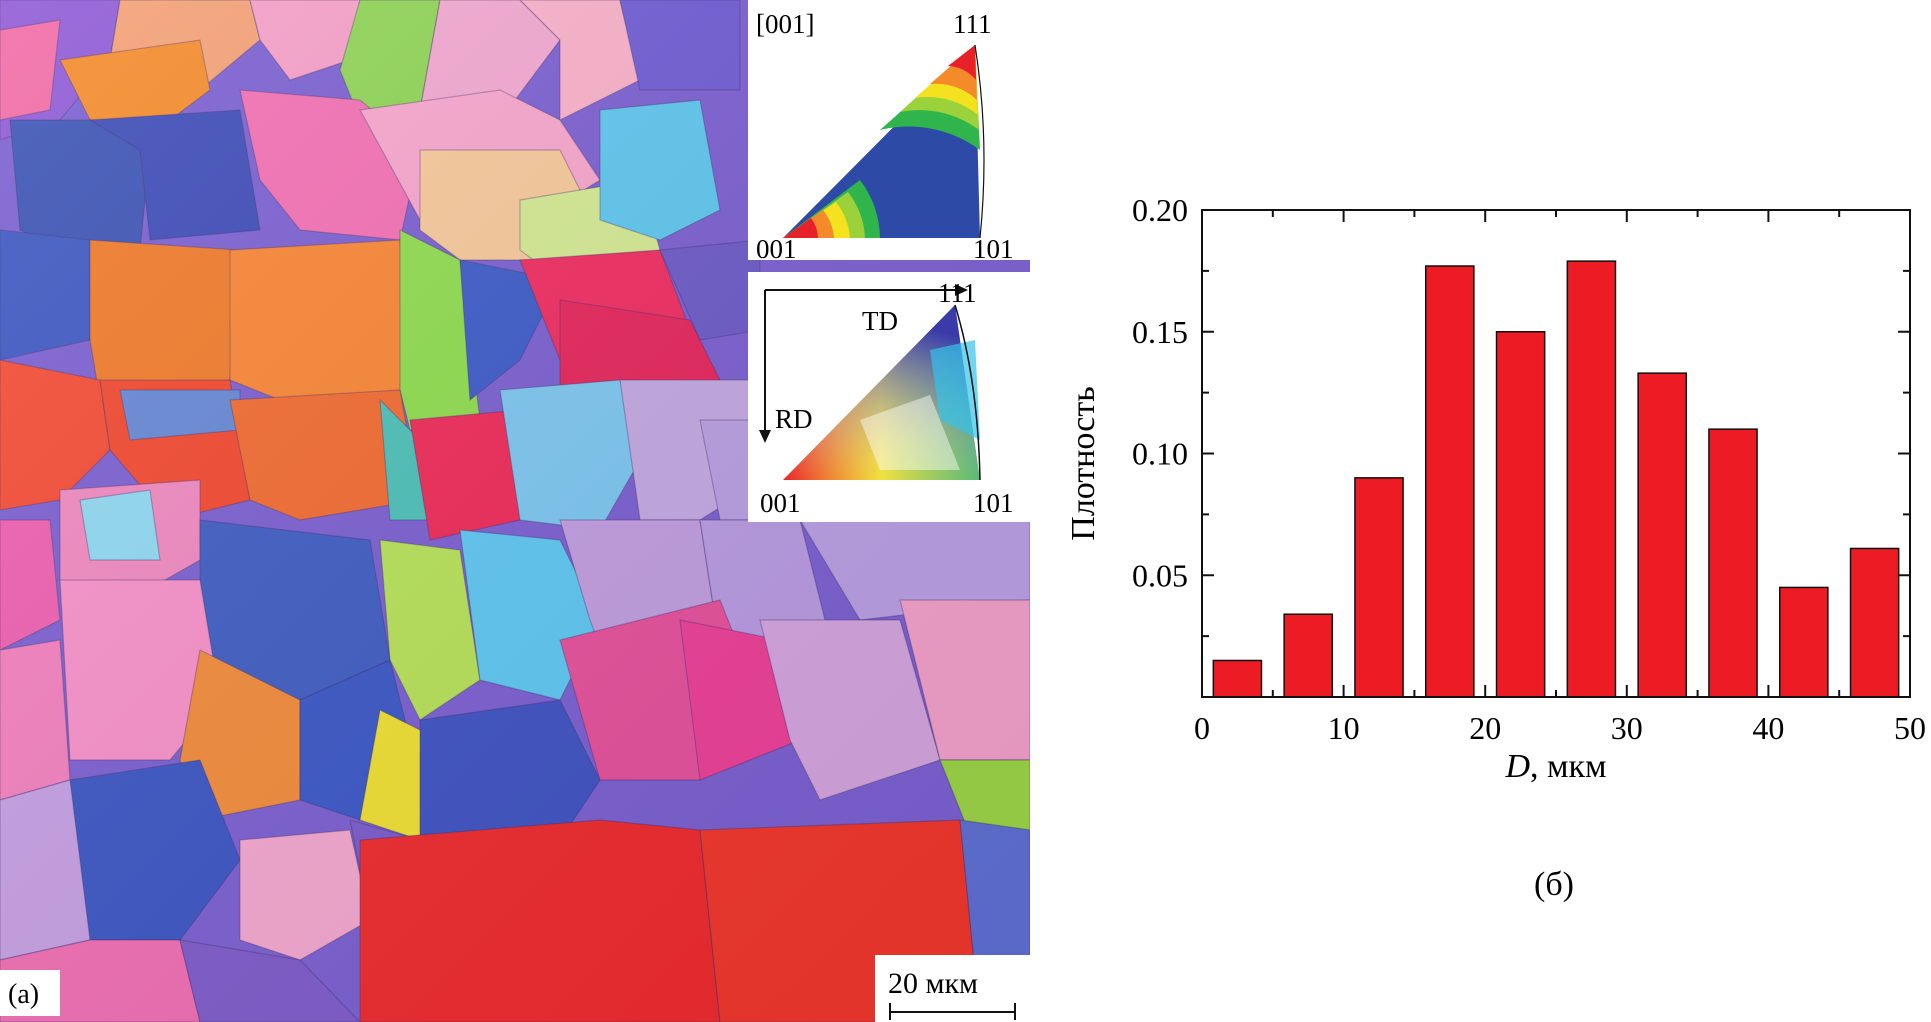 The height and width of the screenshot is (1022, 1931). What do you see at coordinates (889, 132) in the screenshot?
I see `ipf-key-upper: [001] 111 001 101` at bounding box center [889, 132].